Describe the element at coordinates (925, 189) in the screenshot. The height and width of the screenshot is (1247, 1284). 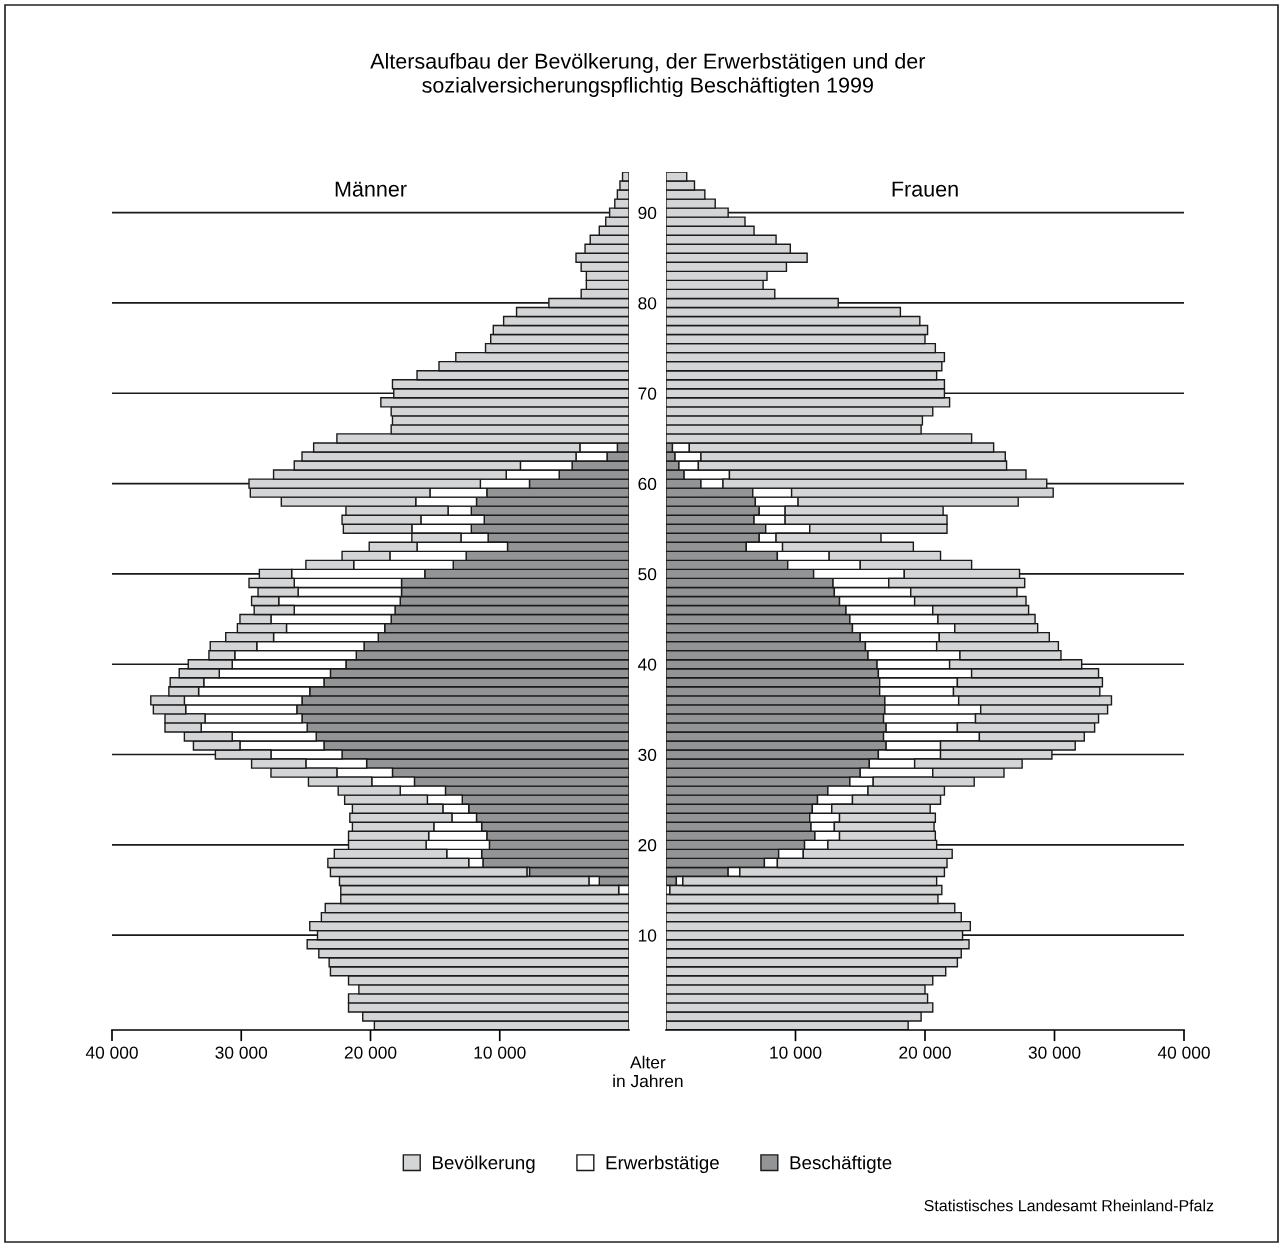
I see `chart-subtitle: Frauen` at that location.